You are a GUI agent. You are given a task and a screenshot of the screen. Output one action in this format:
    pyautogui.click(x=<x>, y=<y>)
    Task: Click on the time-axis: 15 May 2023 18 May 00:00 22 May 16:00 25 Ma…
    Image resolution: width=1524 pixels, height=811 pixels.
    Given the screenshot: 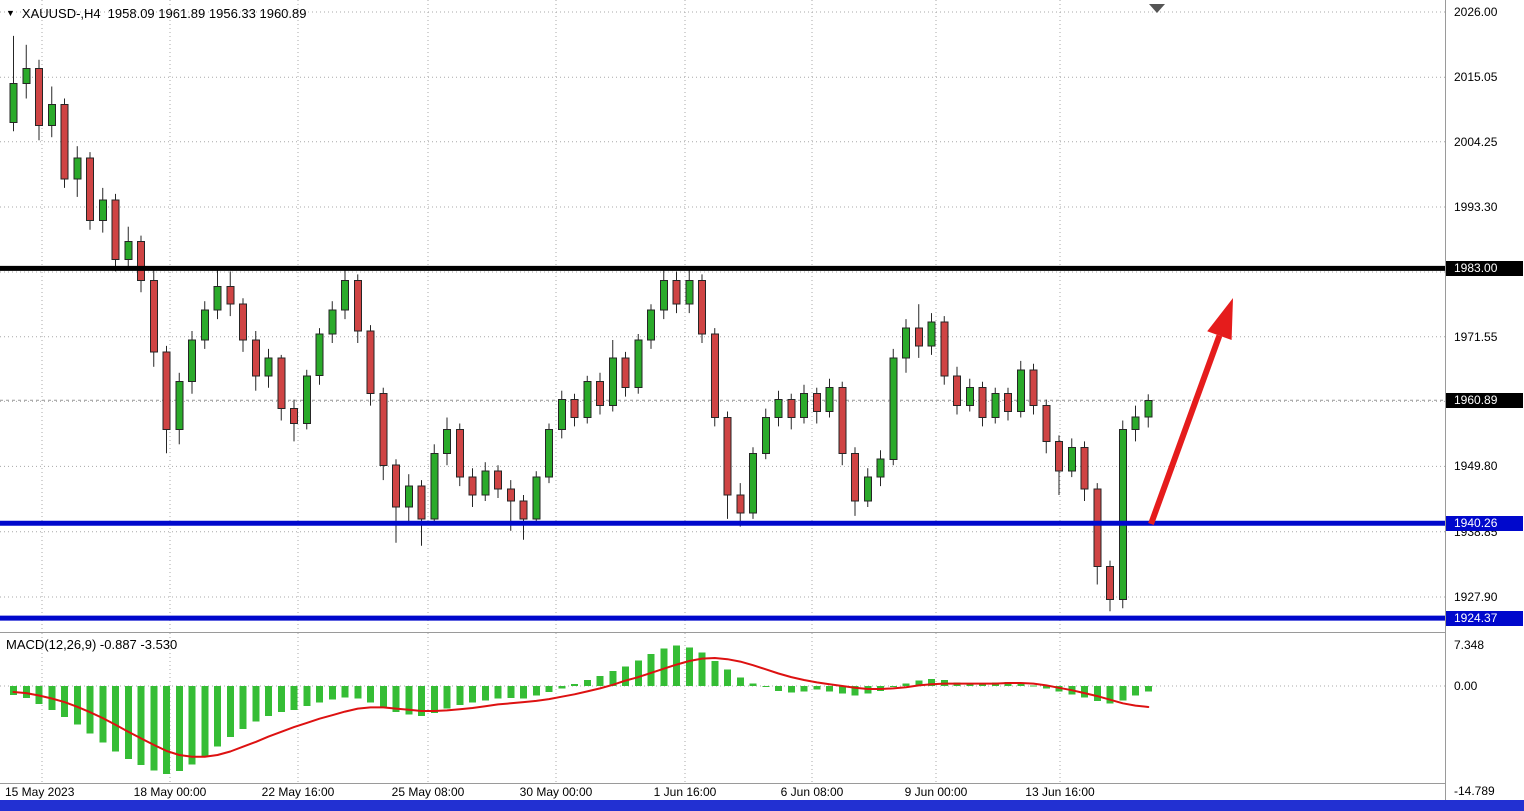 What is the action you would take?
    pyautogui.click(x=722, y=792)
    